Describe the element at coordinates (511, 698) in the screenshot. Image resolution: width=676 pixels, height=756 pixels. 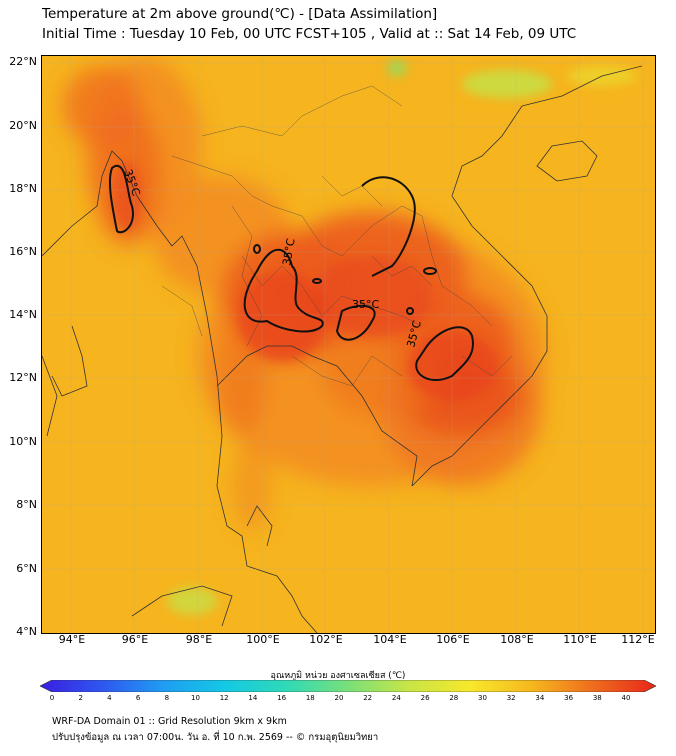
I see `colorbar-tick-label: 32` at that location.